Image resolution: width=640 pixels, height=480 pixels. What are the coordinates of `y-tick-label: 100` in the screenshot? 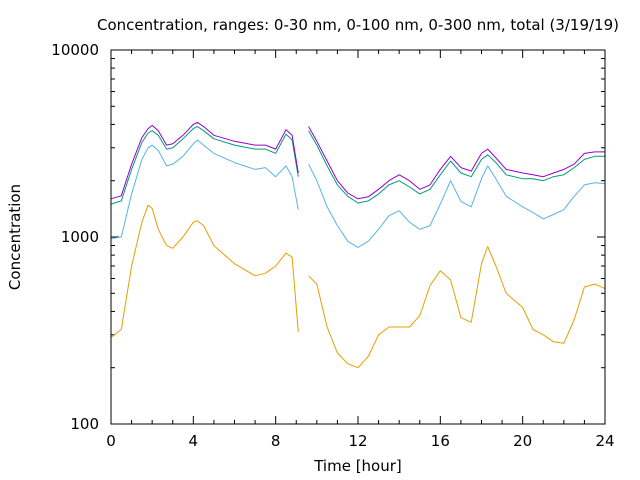 It's located at (84, 424).